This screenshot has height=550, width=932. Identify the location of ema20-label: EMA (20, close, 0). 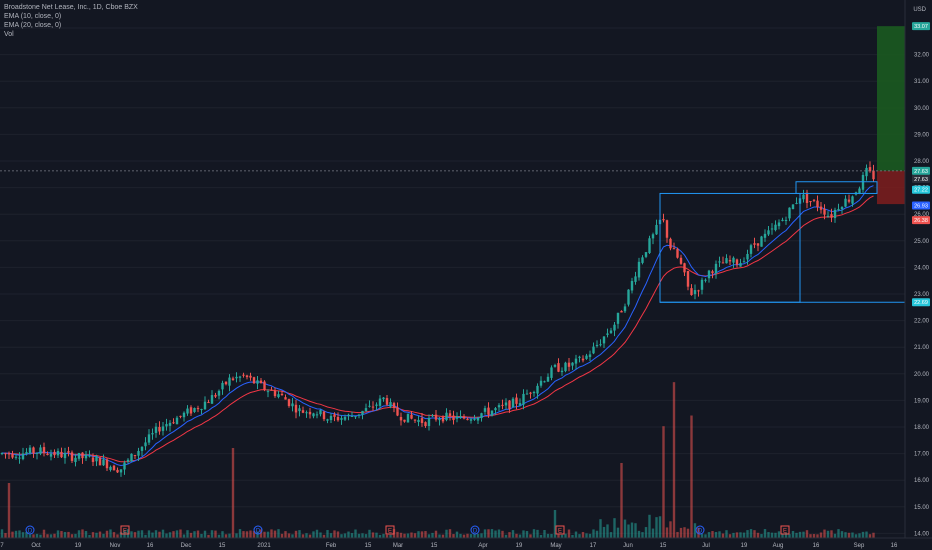
(33, 25).